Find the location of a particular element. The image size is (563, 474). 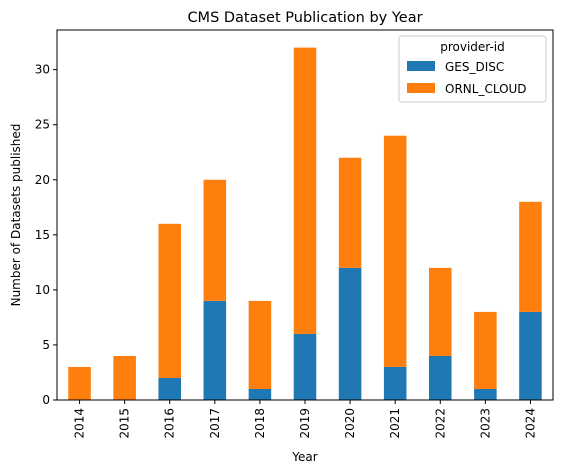

x-tick-label-2022: 2022 is located at coordinates (440, 423).